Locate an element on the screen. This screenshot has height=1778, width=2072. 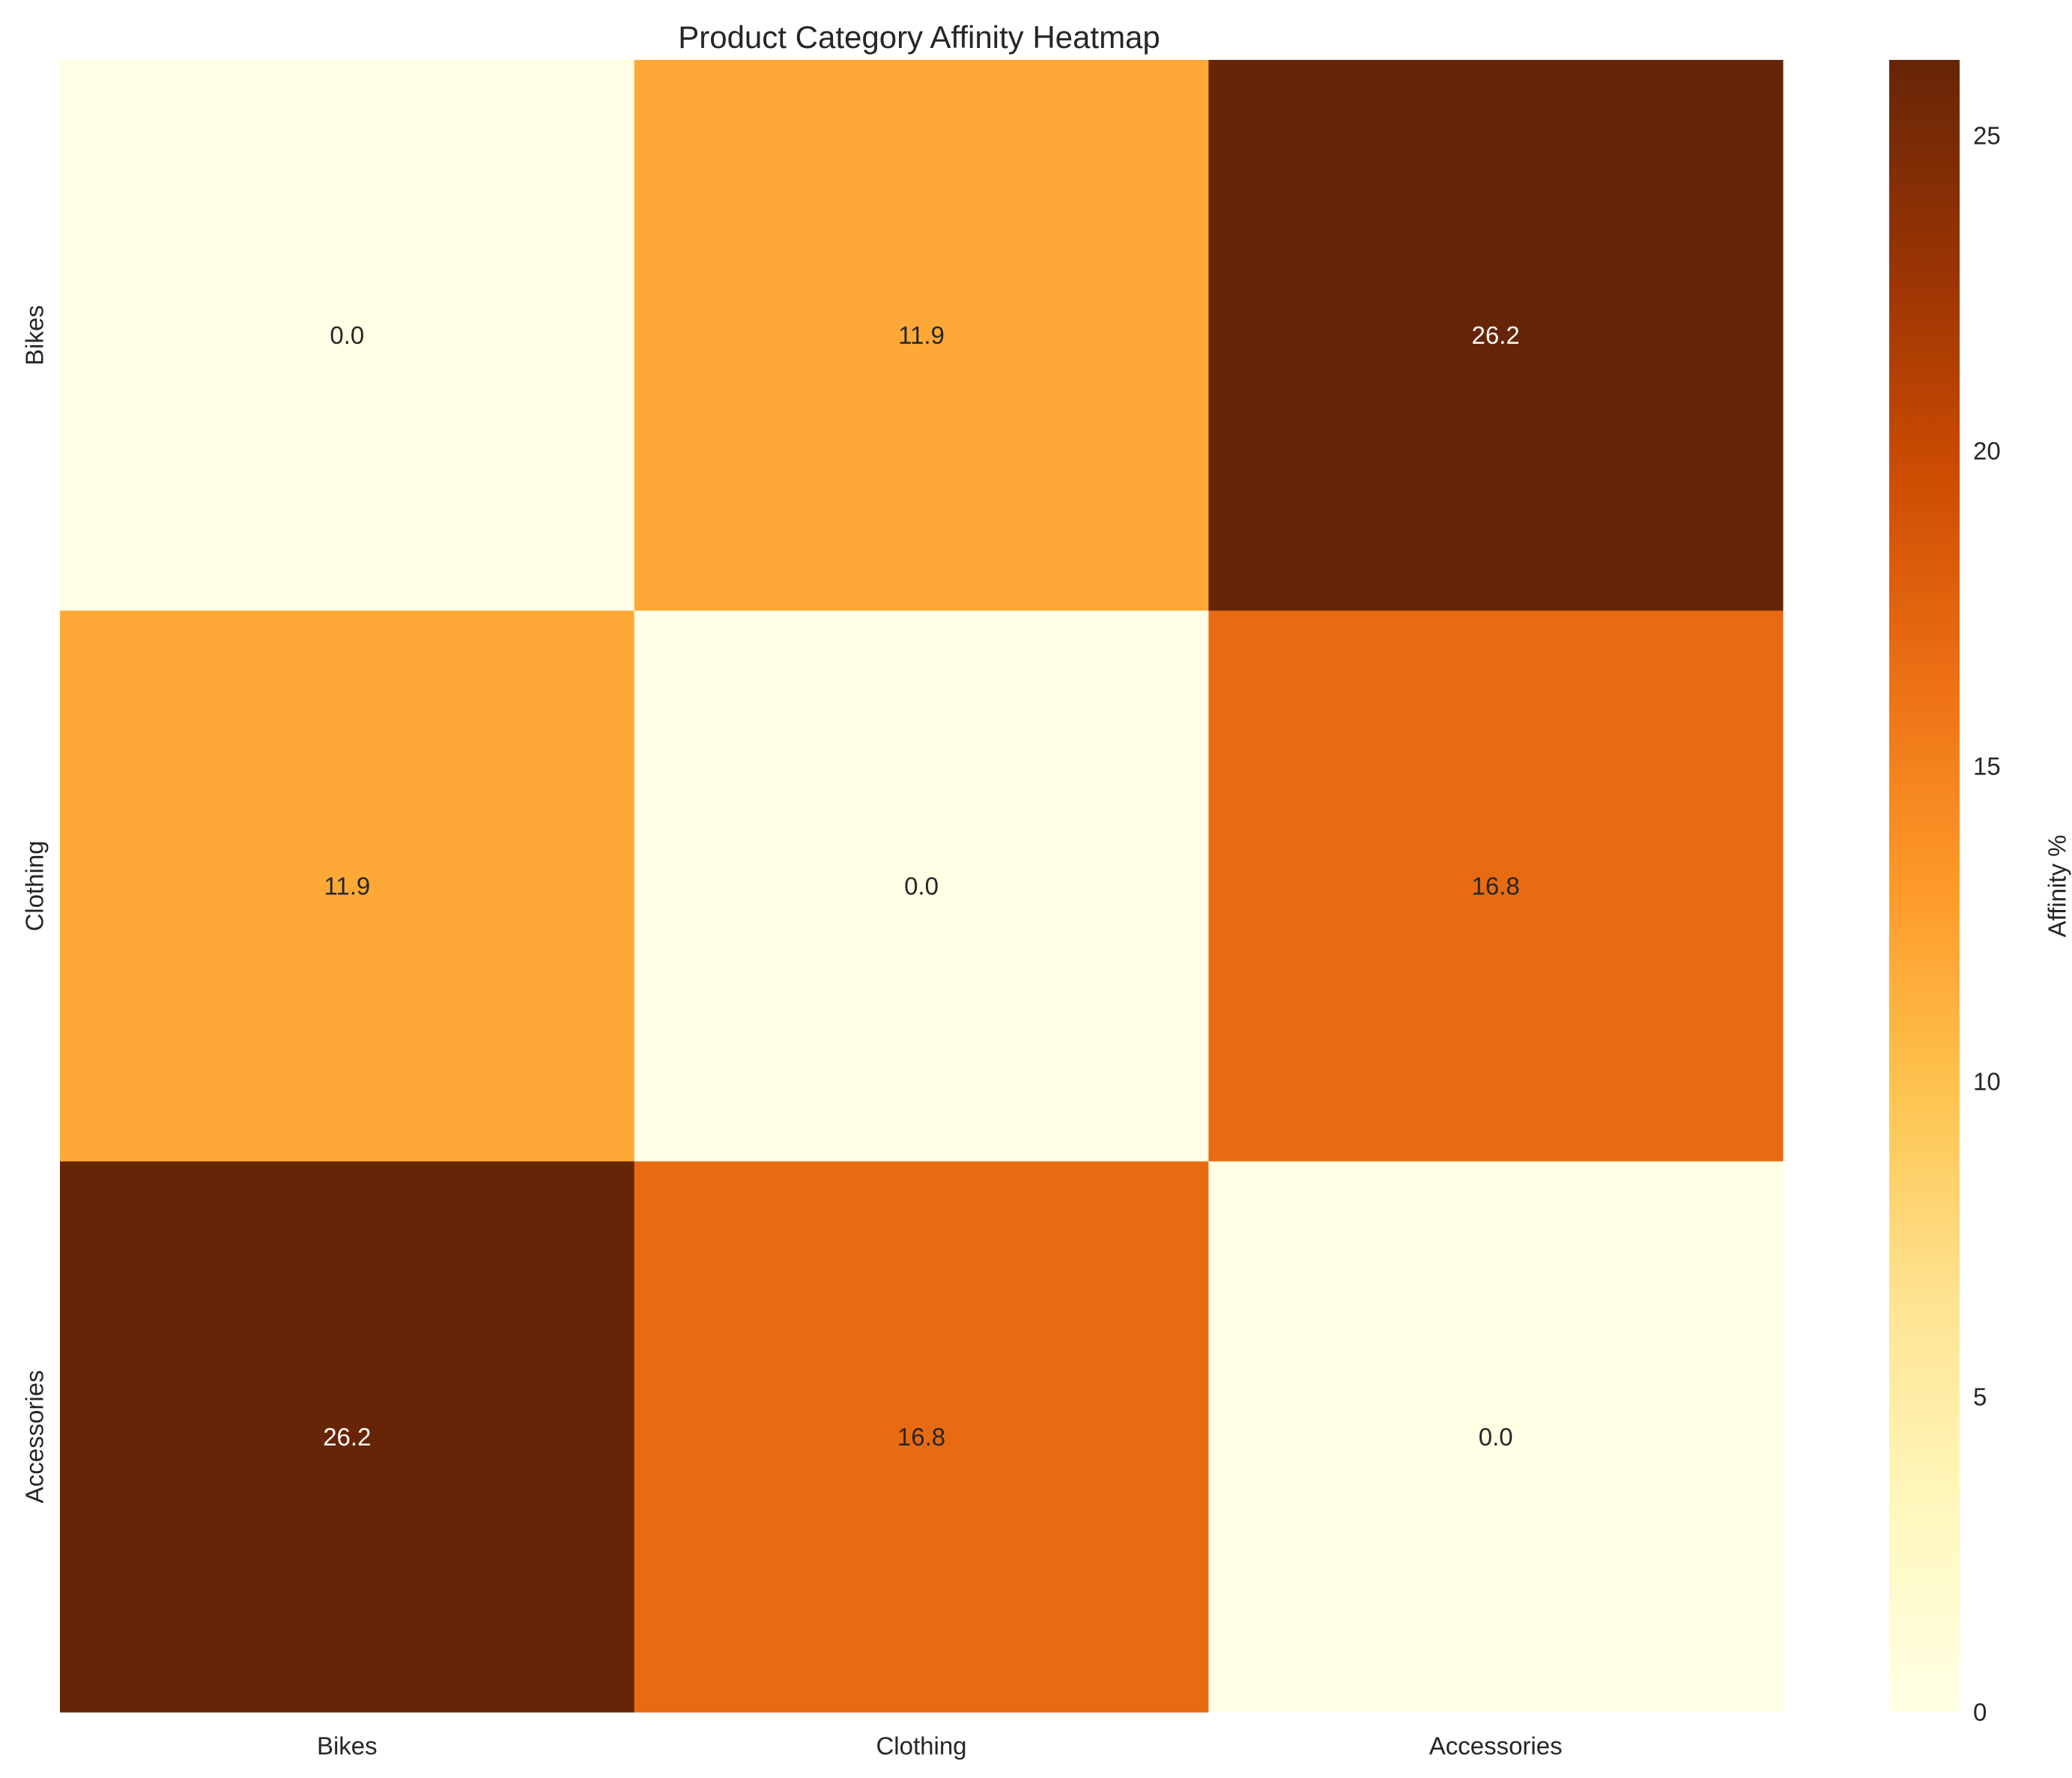
x-axis-tick-labels: Bikes Clothing Accessories is located at coordinates (940, 1746).